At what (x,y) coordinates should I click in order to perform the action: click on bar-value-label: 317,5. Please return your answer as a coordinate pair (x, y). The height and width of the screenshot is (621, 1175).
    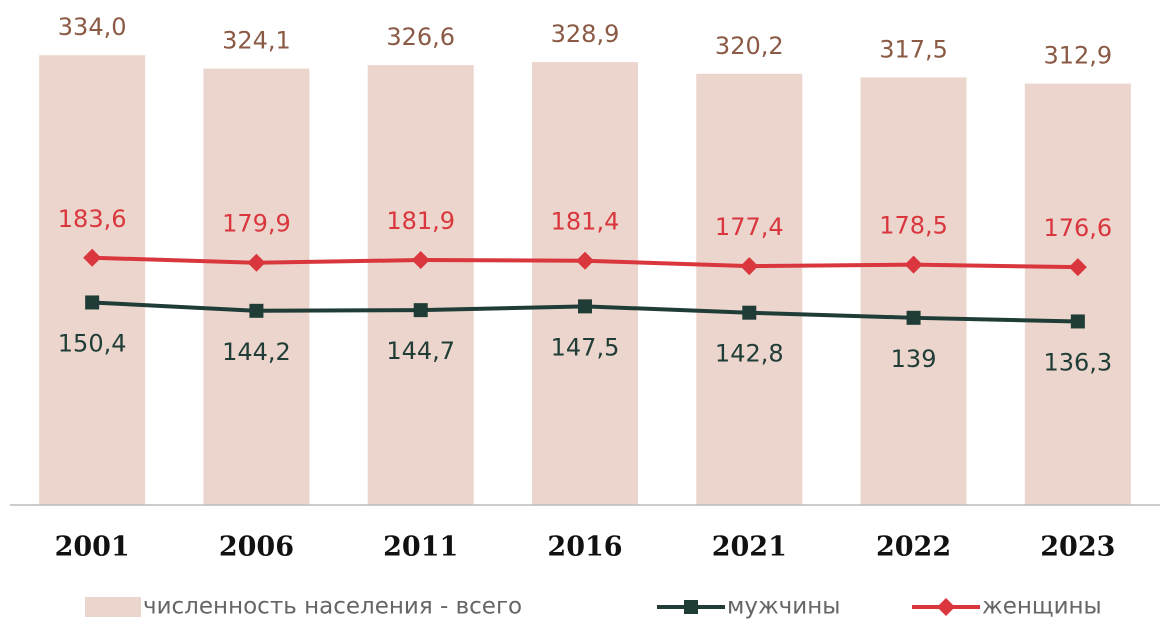
    Looking at the image, I should click on (913, 49).